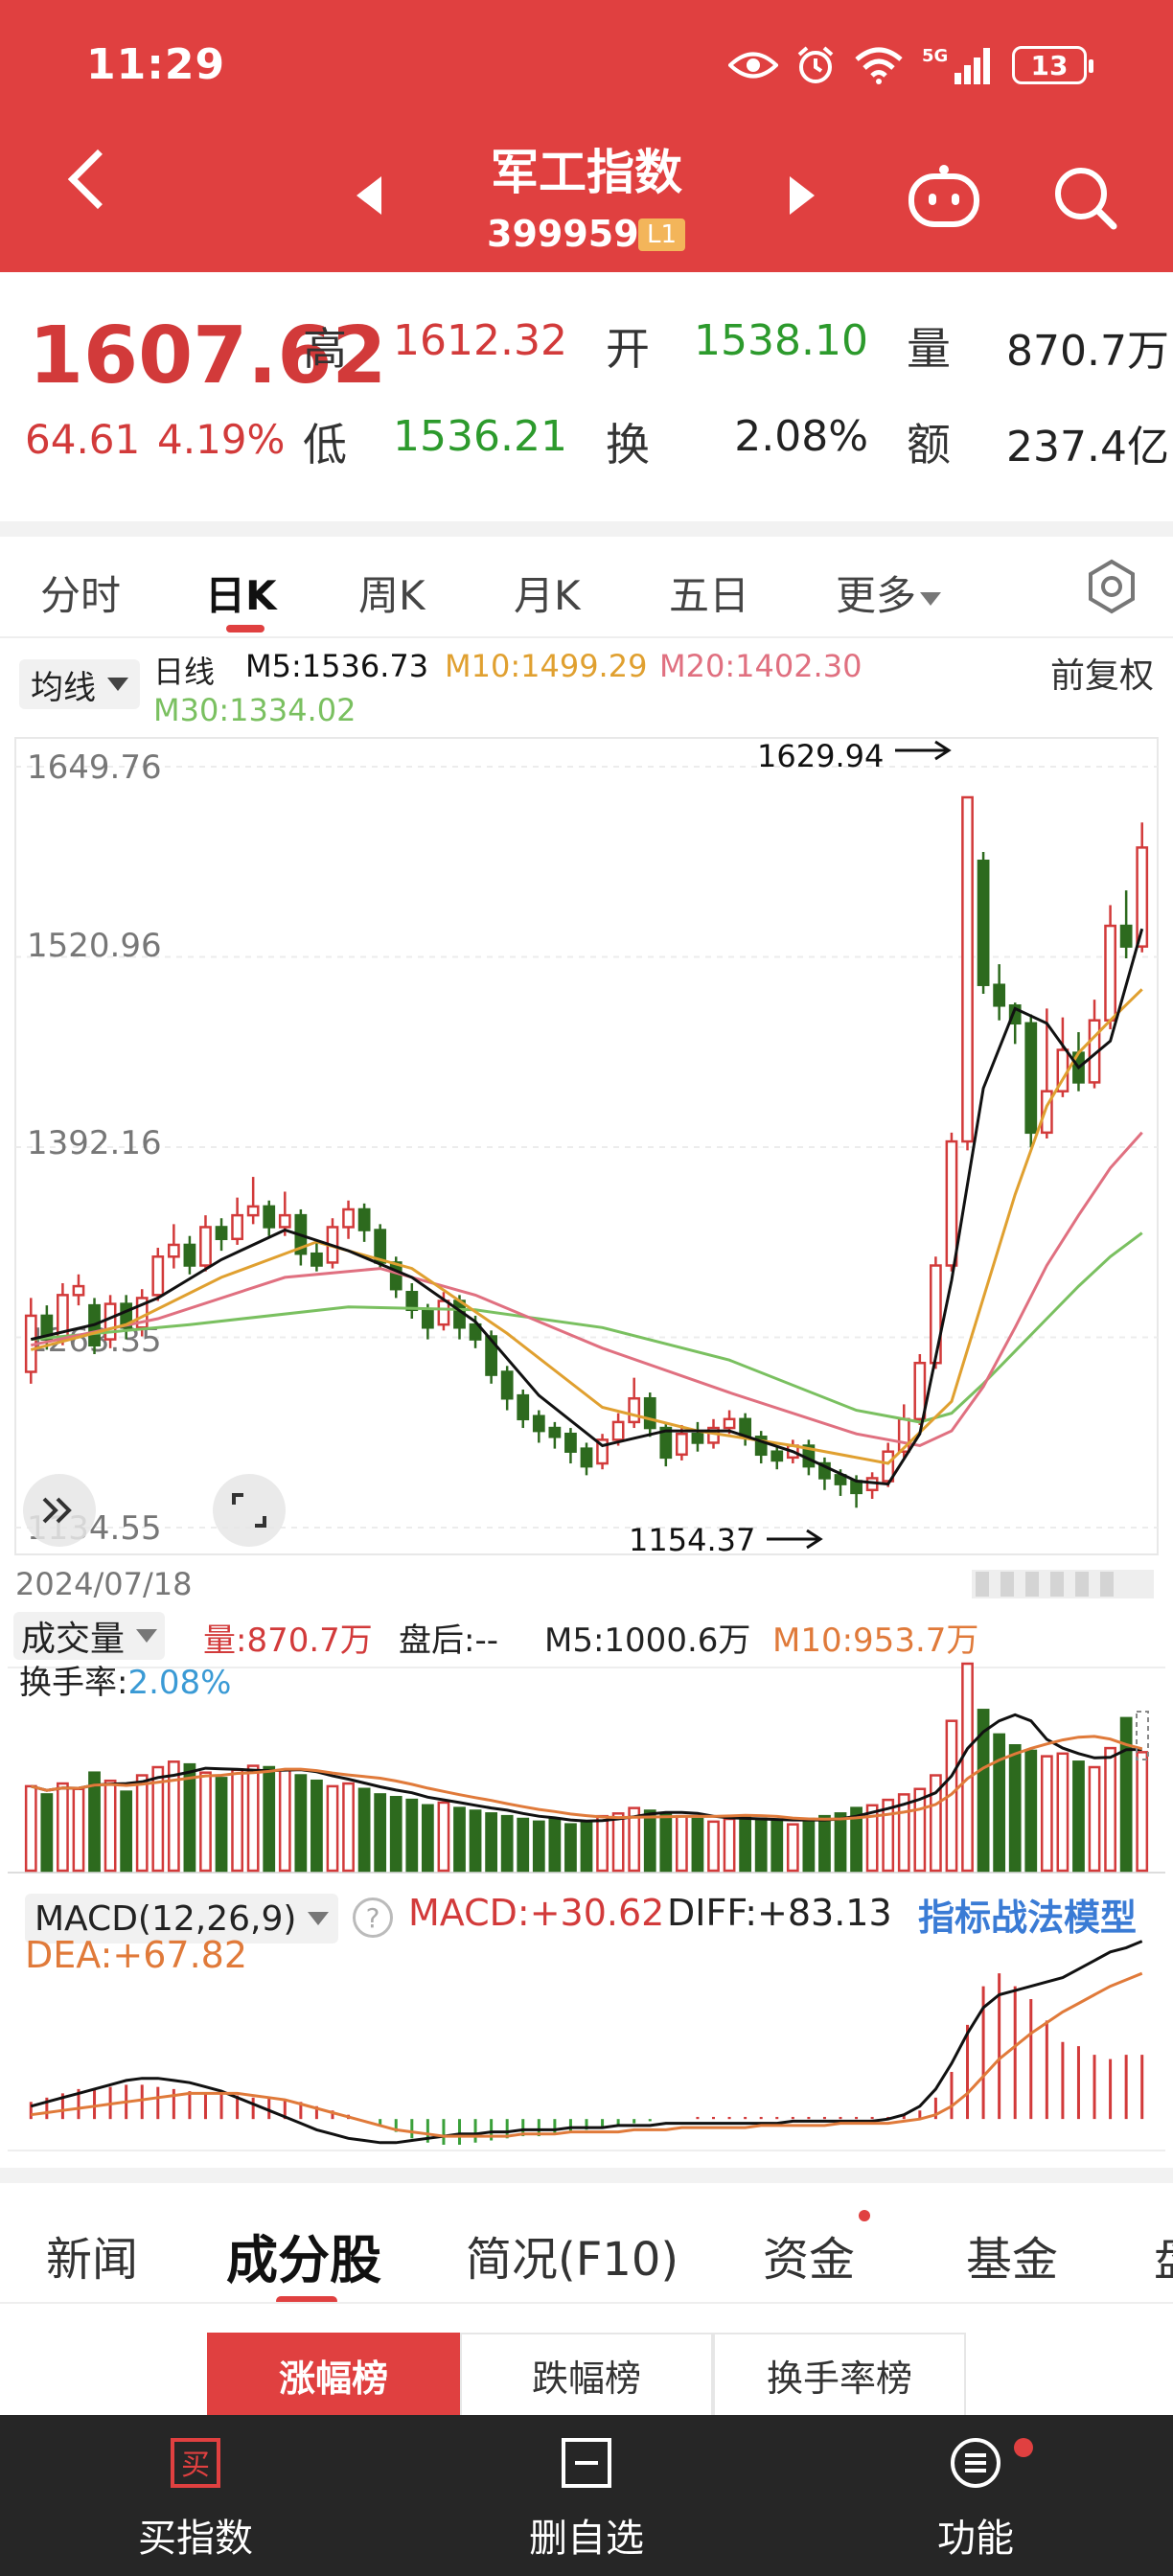 Image resolution: width=1173 pixels, height=2576 pixels. Describe the element at coordinates (333, 2375) in the screenshot. I see `gainers-rank-button: 涨幅榜` at that location.